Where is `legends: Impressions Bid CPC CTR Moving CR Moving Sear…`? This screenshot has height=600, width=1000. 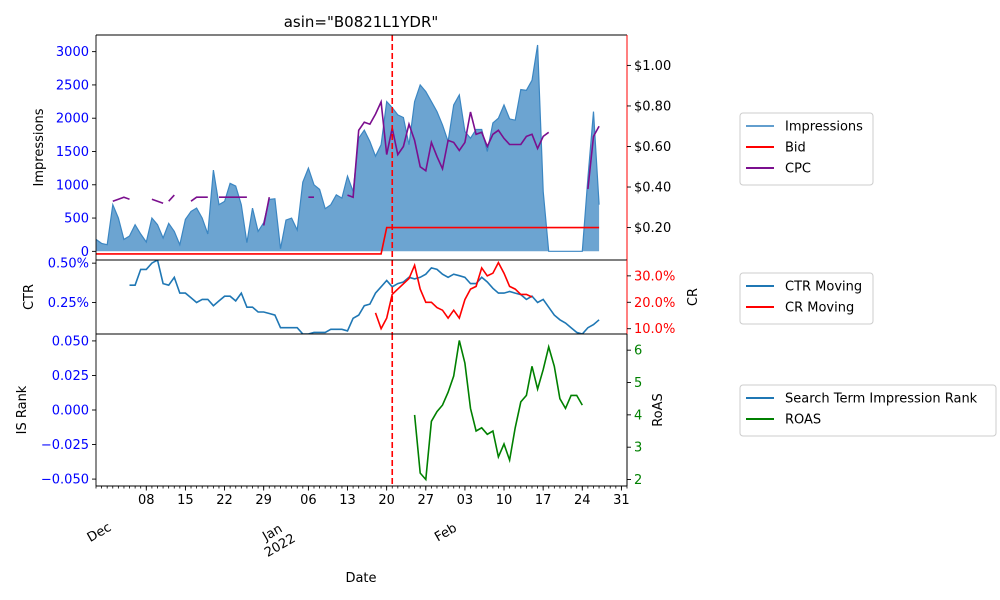
legends: Impressions Bid CPC CTR Moving CR Moving Sear… is located at coordinates (868, 274).